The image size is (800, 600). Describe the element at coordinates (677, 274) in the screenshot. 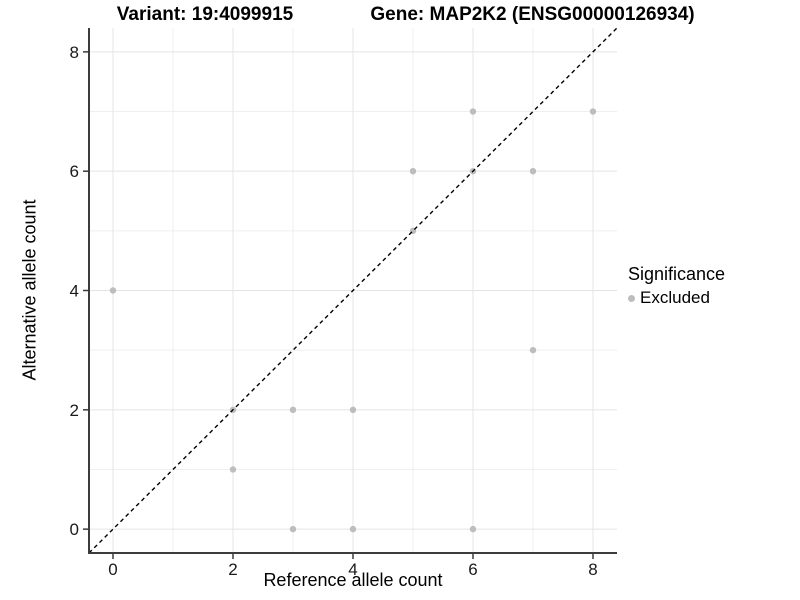

I see `legend-title: Significance` at that location.